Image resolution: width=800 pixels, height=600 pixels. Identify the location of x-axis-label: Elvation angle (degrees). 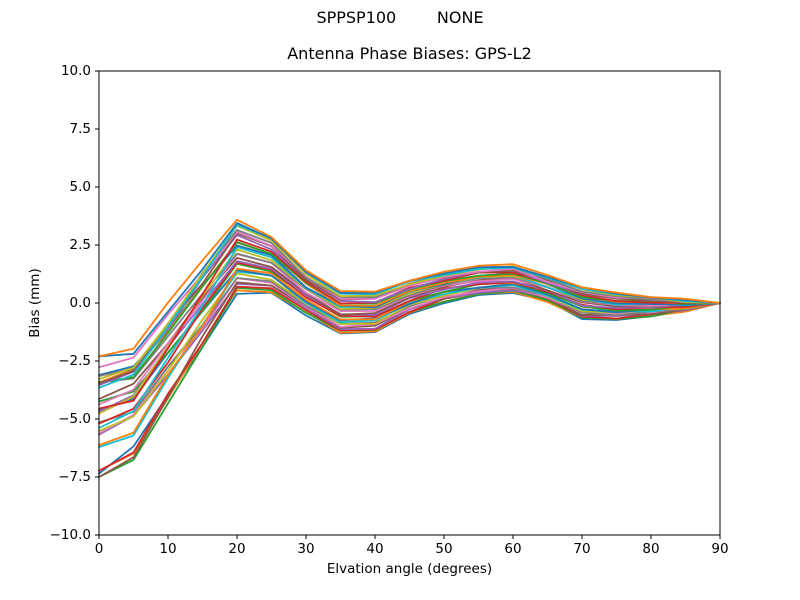
(409, 569).